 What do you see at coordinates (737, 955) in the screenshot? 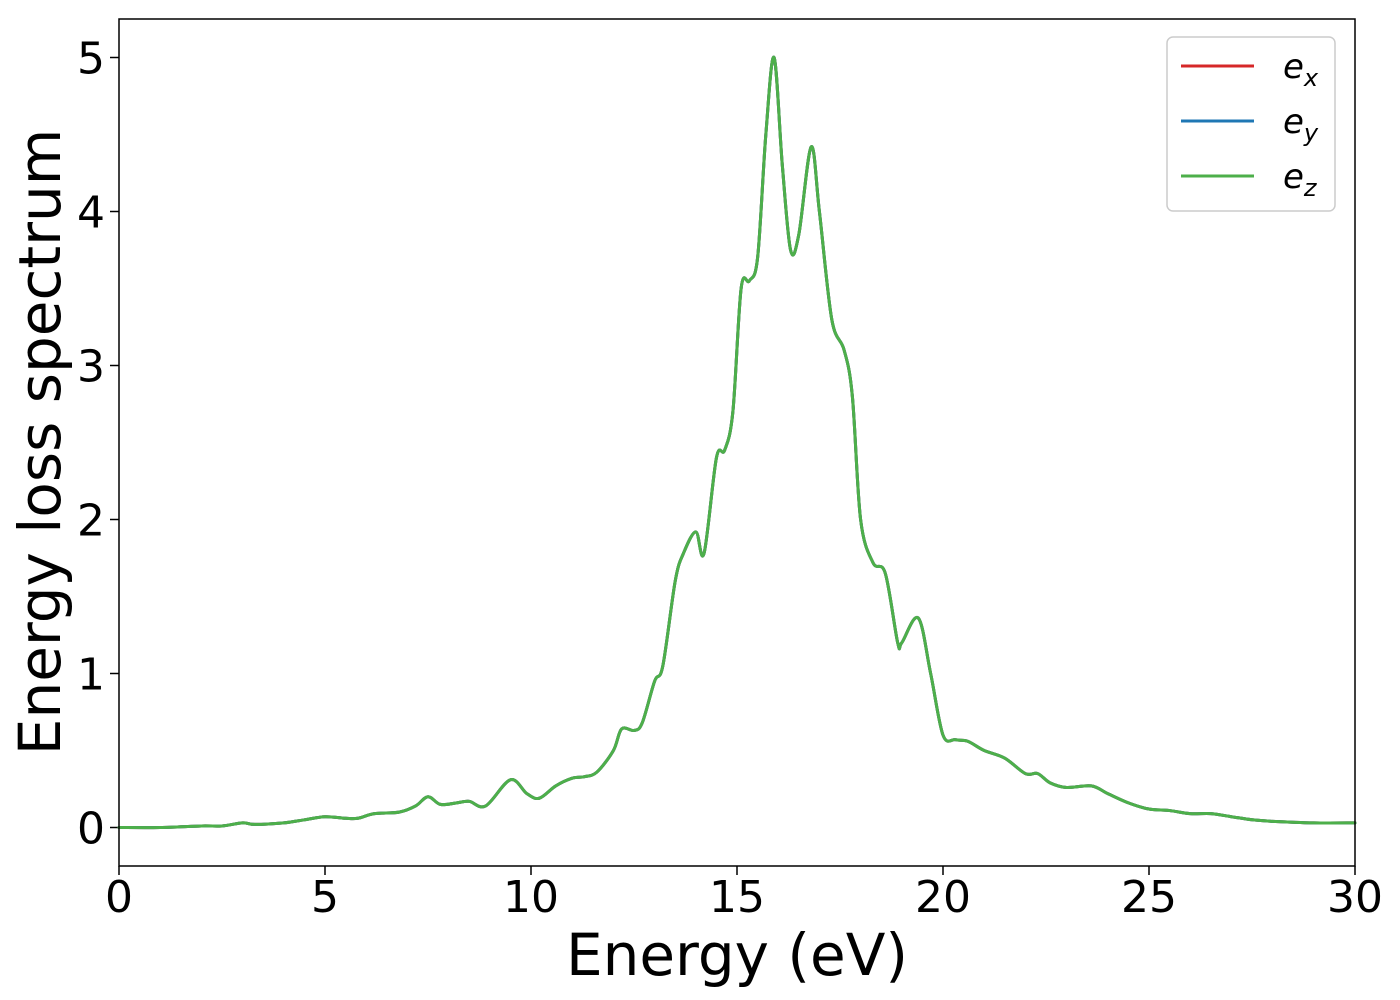
I see `x-axis-title: Energy (eV)` at bounding box center [737, 955].